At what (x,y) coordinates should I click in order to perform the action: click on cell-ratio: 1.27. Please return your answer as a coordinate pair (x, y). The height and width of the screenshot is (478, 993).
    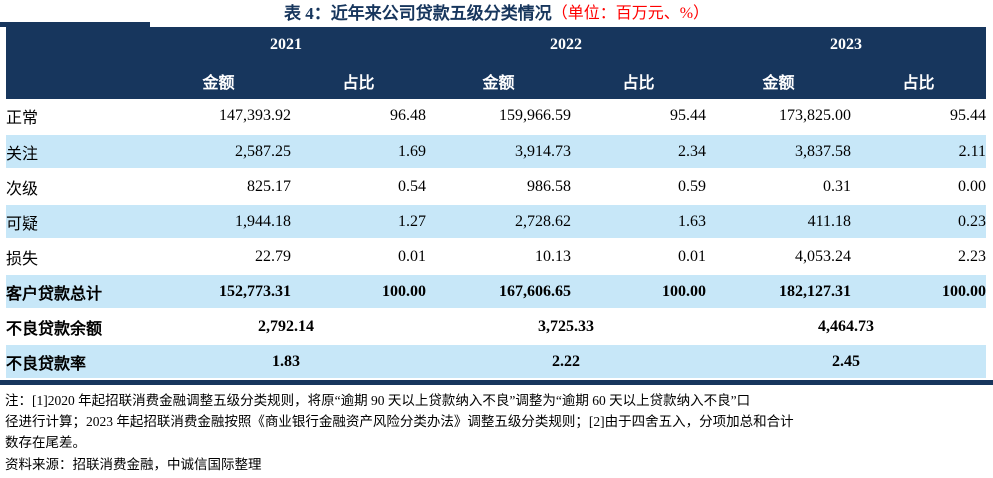
    Looking at the image, I should click on (358, 222).